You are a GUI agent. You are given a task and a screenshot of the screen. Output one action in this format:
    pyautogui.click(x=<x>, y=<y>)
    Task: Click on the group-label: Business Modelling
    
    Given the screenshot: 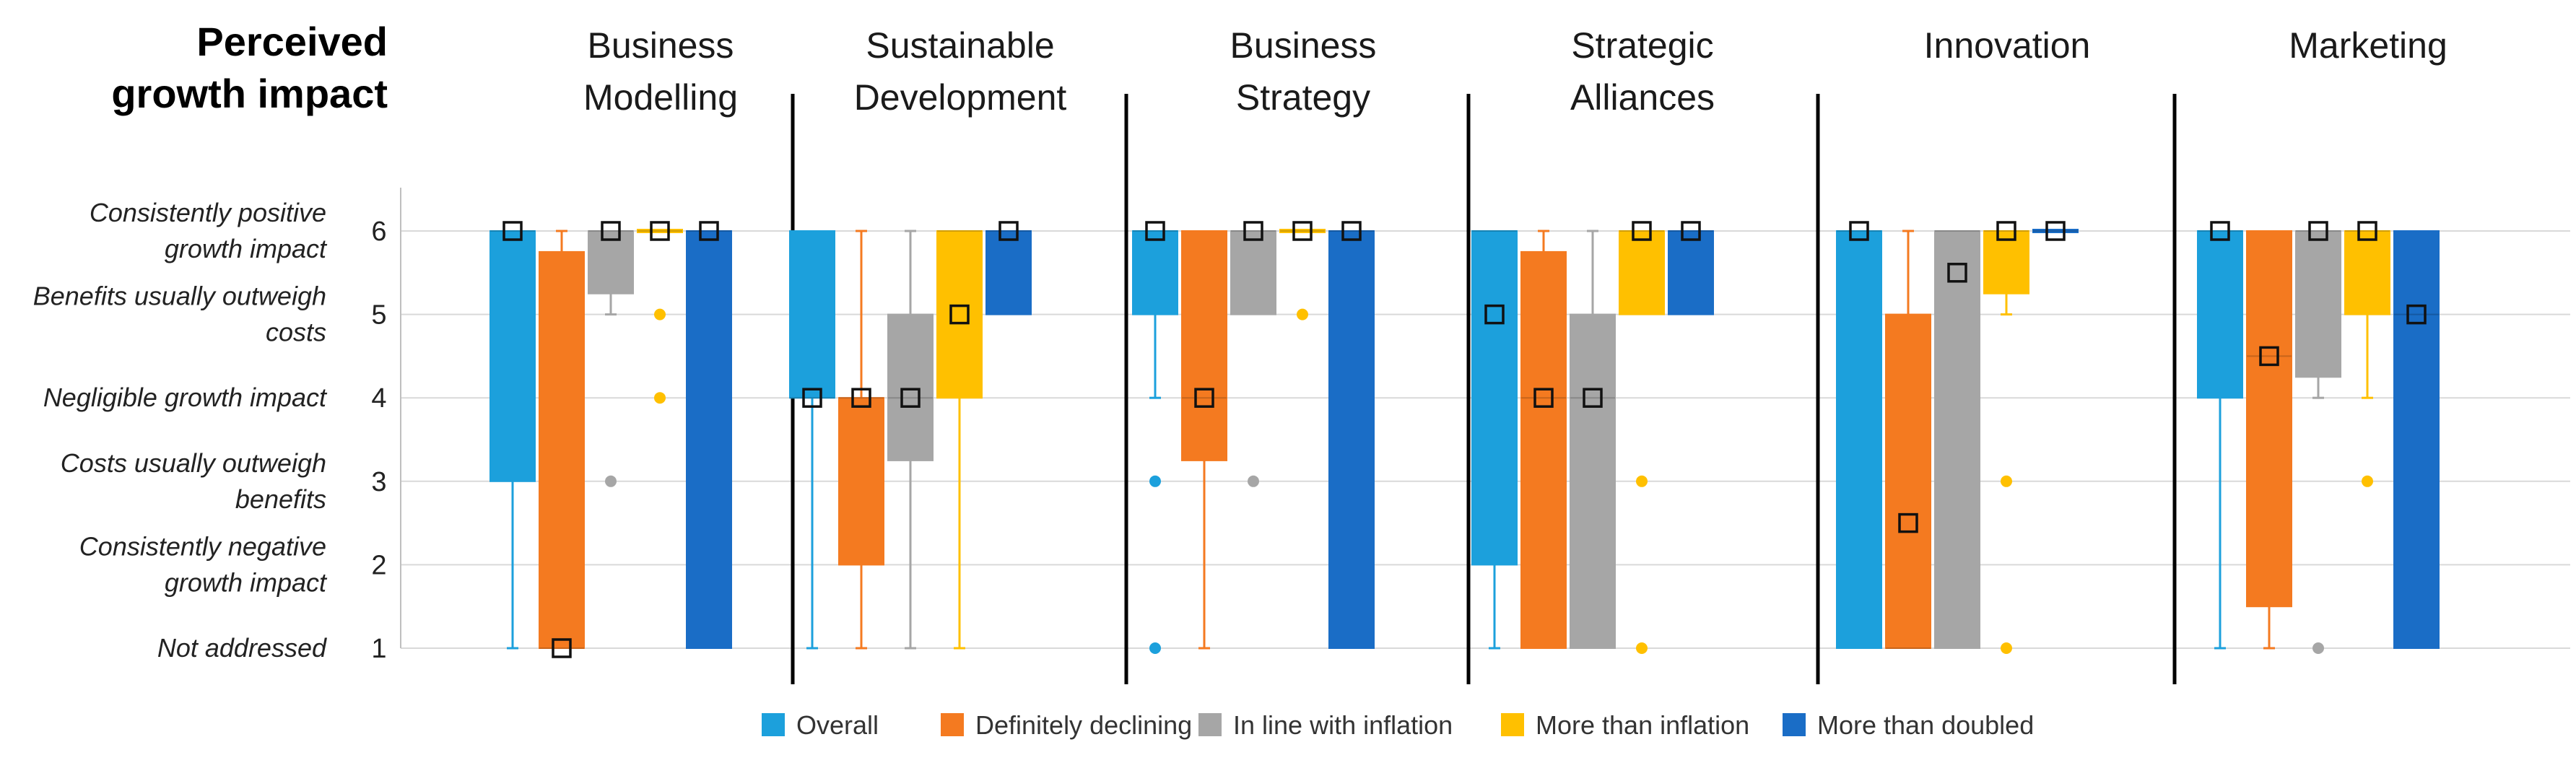 What is the action you would take?
    pyautogui.click(x=660, y=71)
    